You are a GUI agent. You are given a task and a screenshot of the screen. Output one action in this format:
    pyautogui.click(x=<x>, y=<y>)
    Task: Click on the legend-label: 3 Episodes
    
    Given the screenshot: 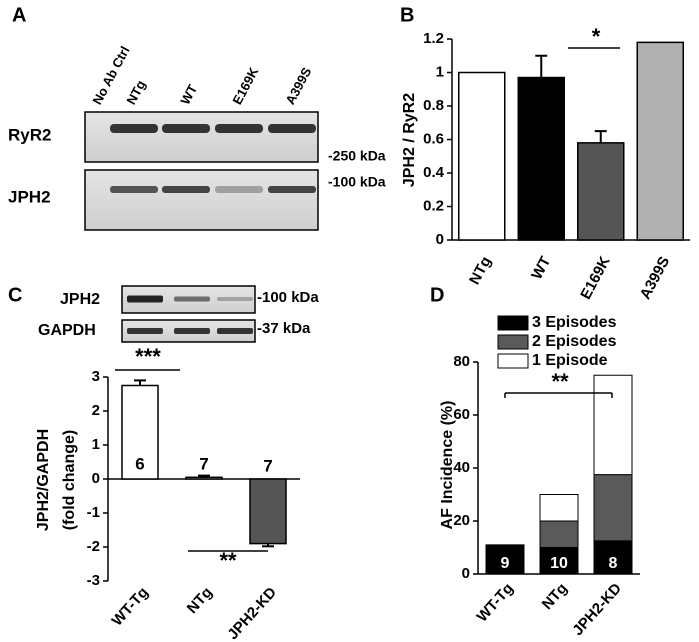 What is the action you would take?
    pyautogui.click(x=574, y=322)
    